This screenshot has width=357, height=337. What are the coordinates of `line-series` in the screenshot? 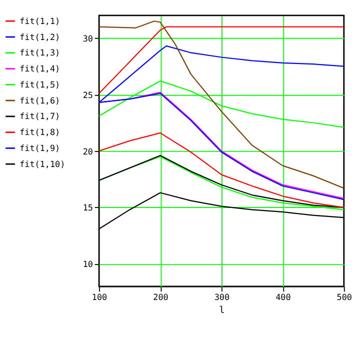 It's located at (221, 60).